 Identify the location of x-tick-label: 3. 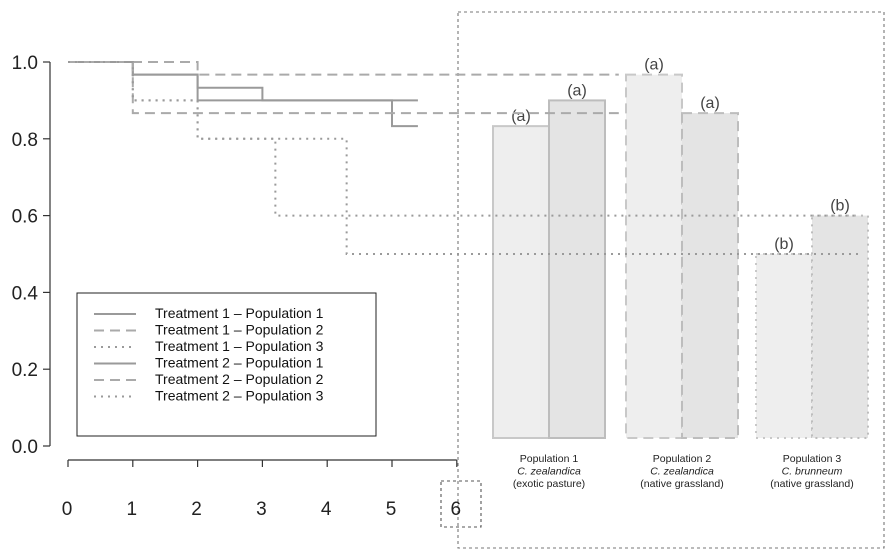
(261, 509).